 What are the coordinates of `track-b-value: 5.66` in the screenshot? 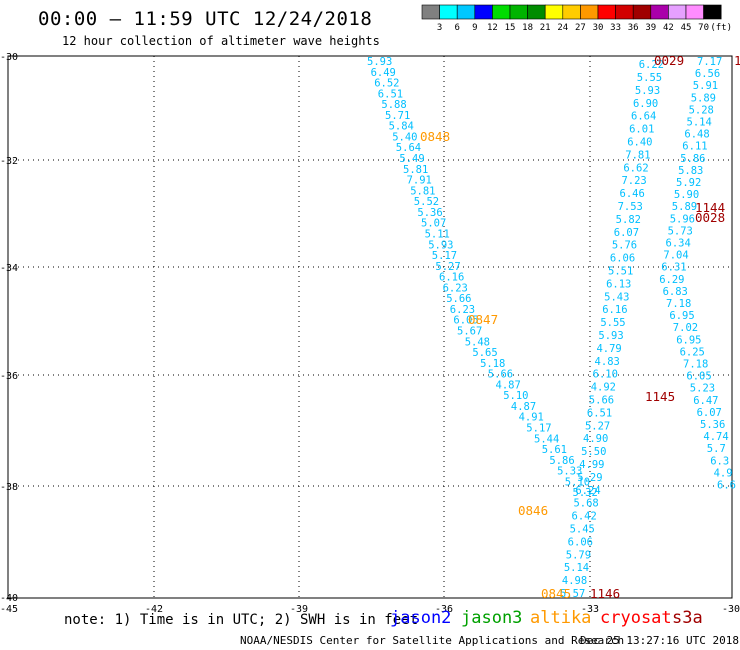 It's located at (601, 401).